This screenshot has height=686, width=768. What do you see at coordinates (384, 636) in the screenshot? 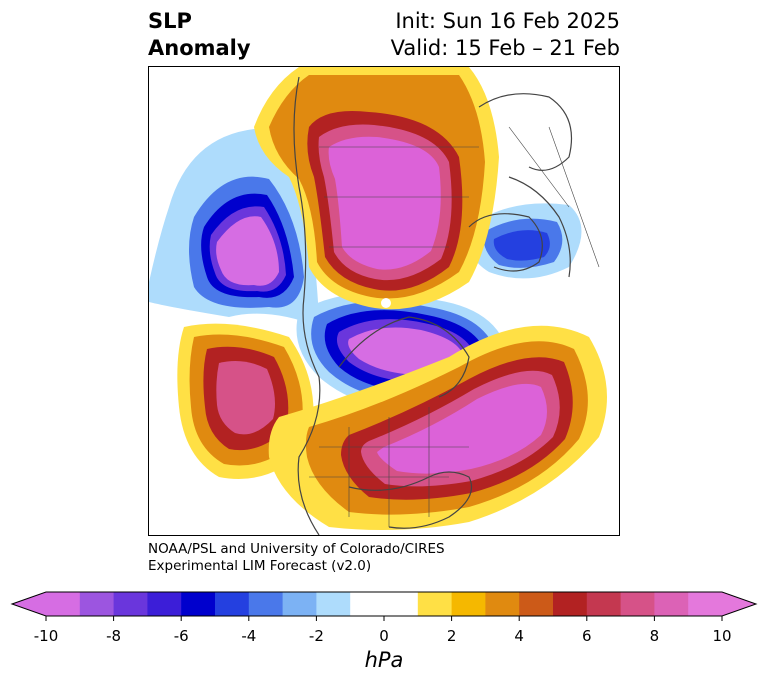
I see `colorbar-tick-label: 0` at bounding box center [384, 636].